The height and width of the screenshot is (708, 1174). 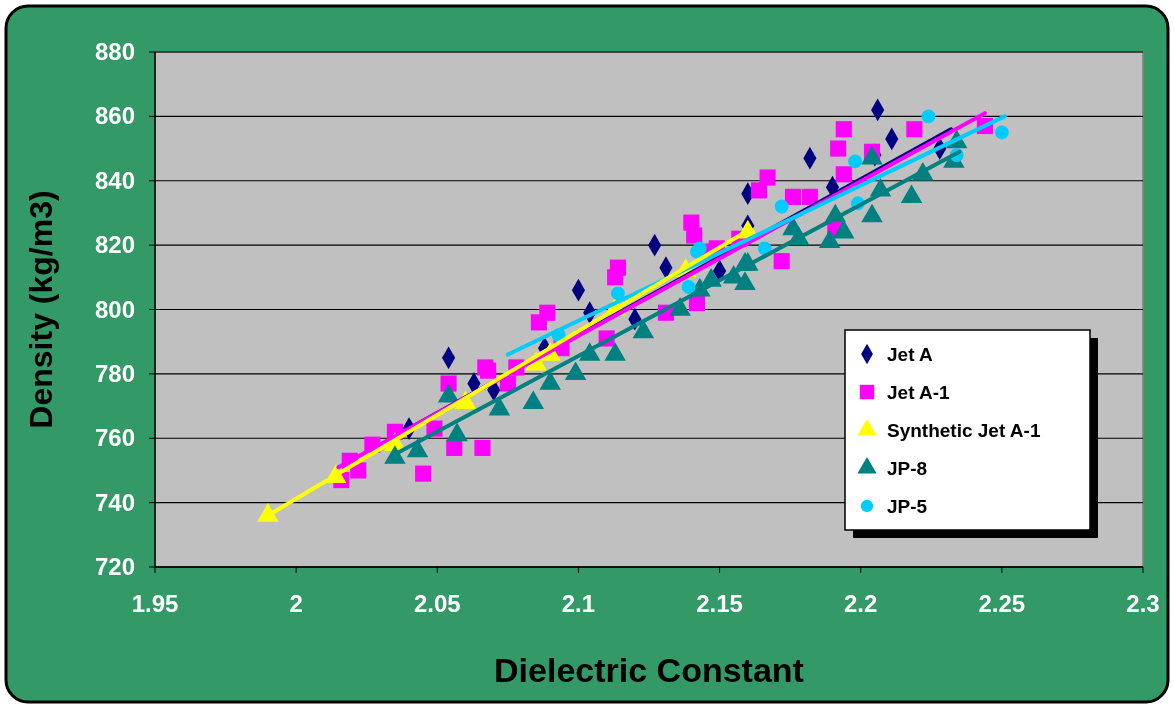 What do you see at coordinates (910, 354) in the screenshot?
I see `legend-label: Jet A` at bounding box center [910, 354].